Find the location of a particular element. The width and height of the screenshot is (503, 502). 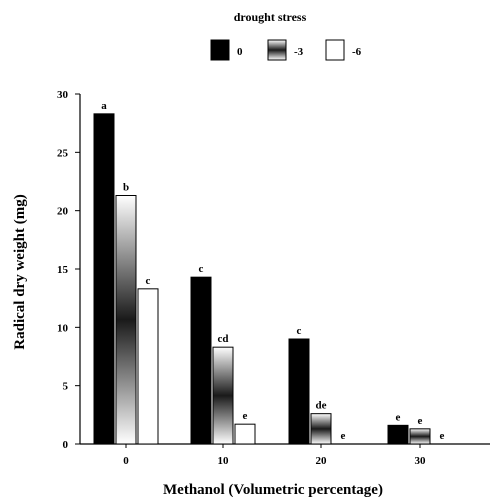

bar--3-30 is located at coordinates (420, 436).